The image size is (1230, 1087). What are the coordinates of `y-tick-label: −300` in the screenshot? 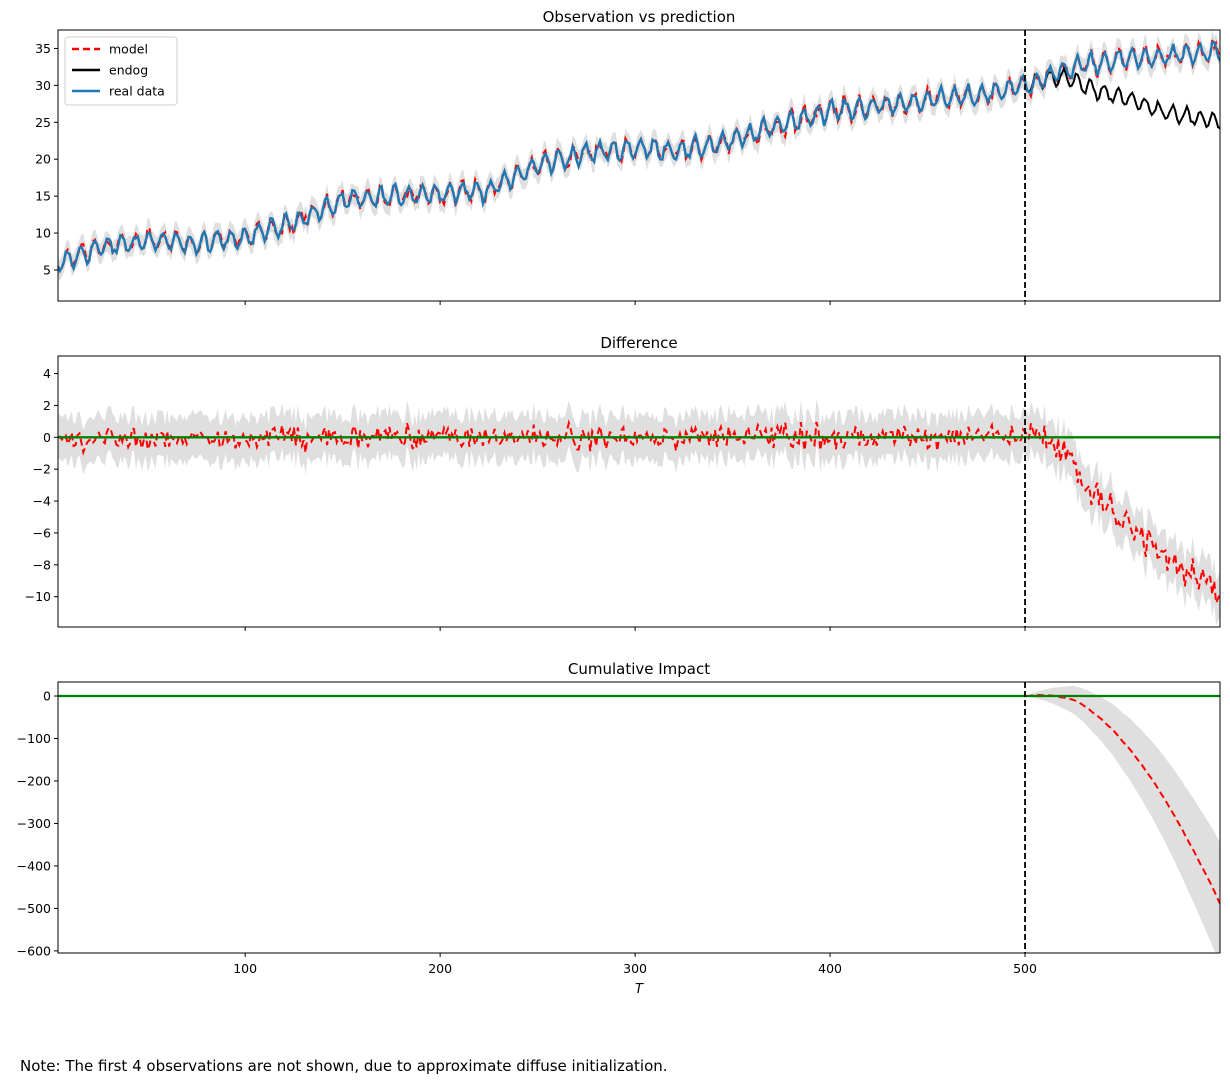 It's located at (34, 823).